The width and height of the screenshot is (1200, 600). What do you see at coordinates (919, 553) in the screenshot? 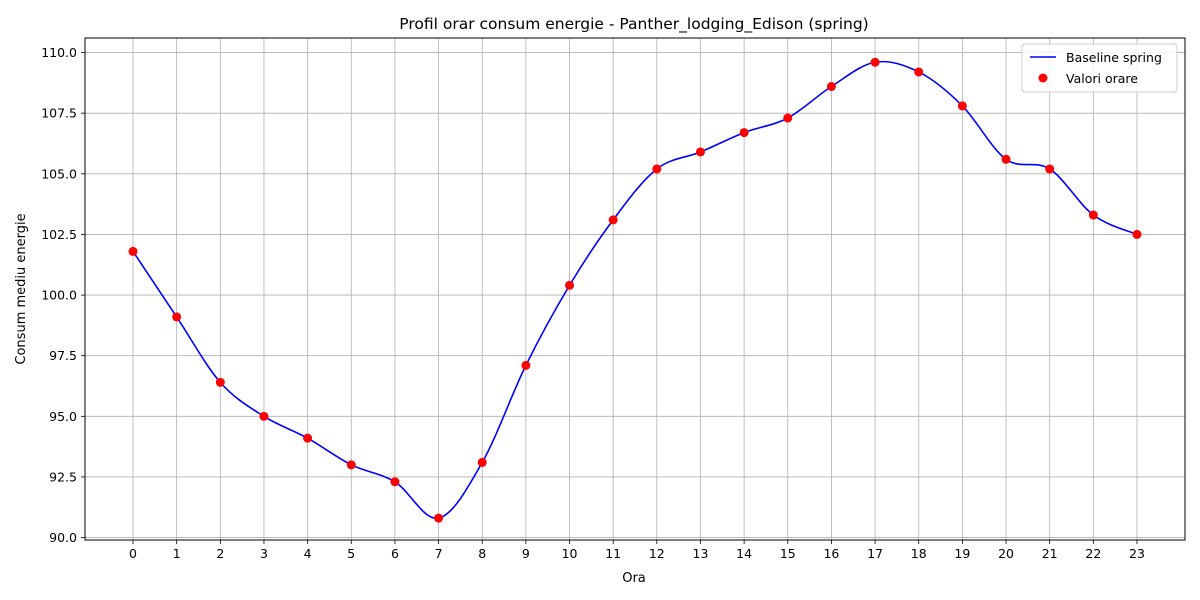
I see `x-tick-label: 18` at bounding box center [919, 553].